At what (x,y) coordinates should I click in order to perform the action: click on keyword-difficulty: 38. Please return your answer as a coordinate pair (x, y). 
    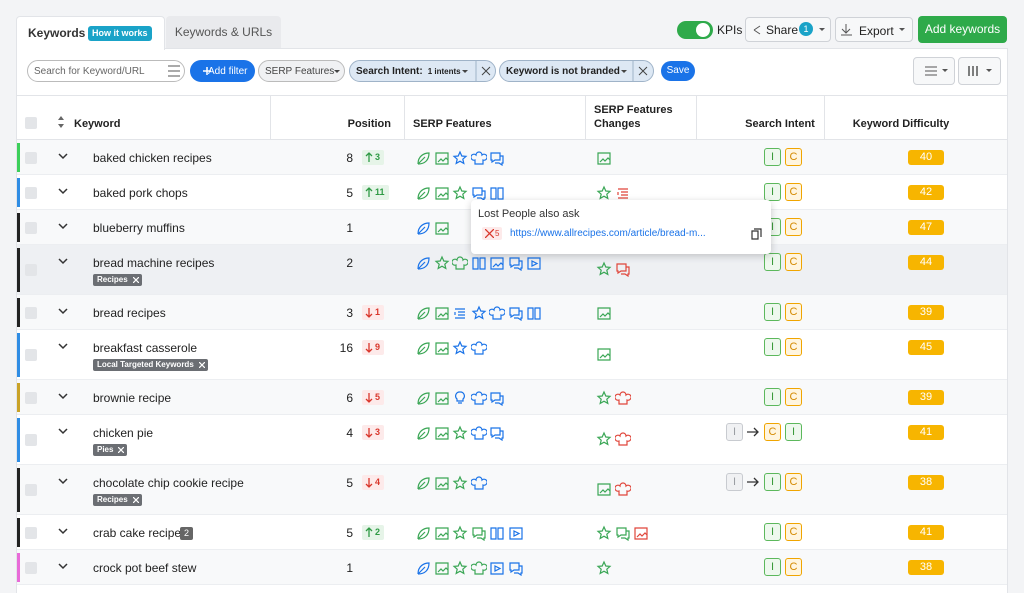
    Looking at the image, I should click on (926, 567).